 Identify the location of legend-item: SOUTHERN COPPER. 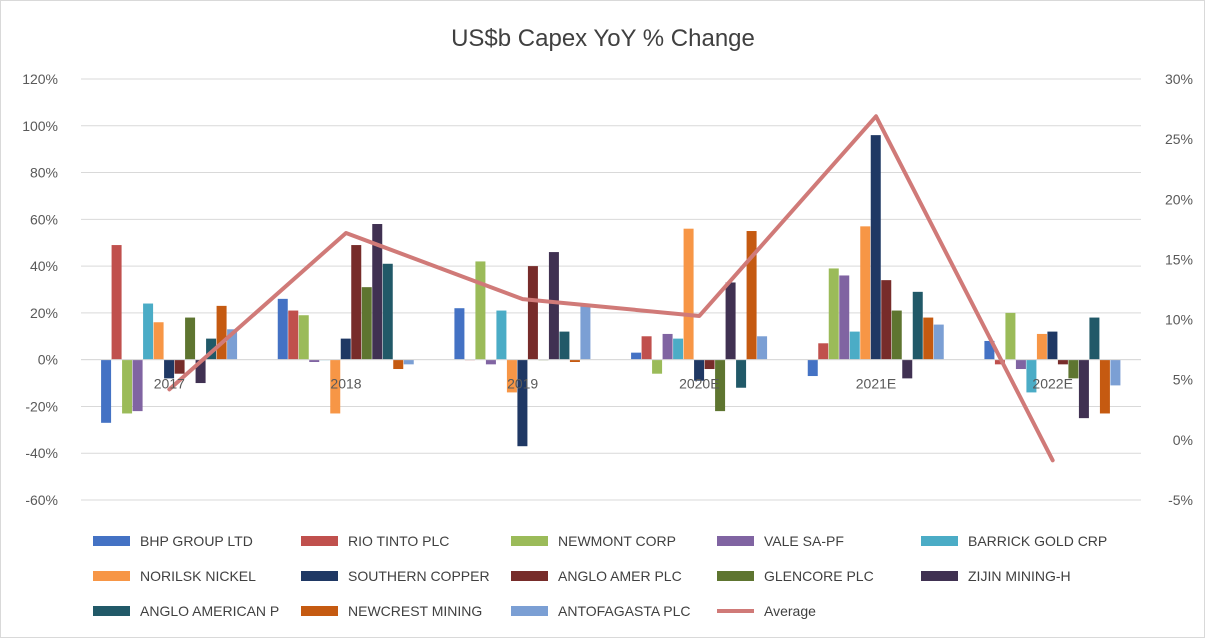
(395, 576).